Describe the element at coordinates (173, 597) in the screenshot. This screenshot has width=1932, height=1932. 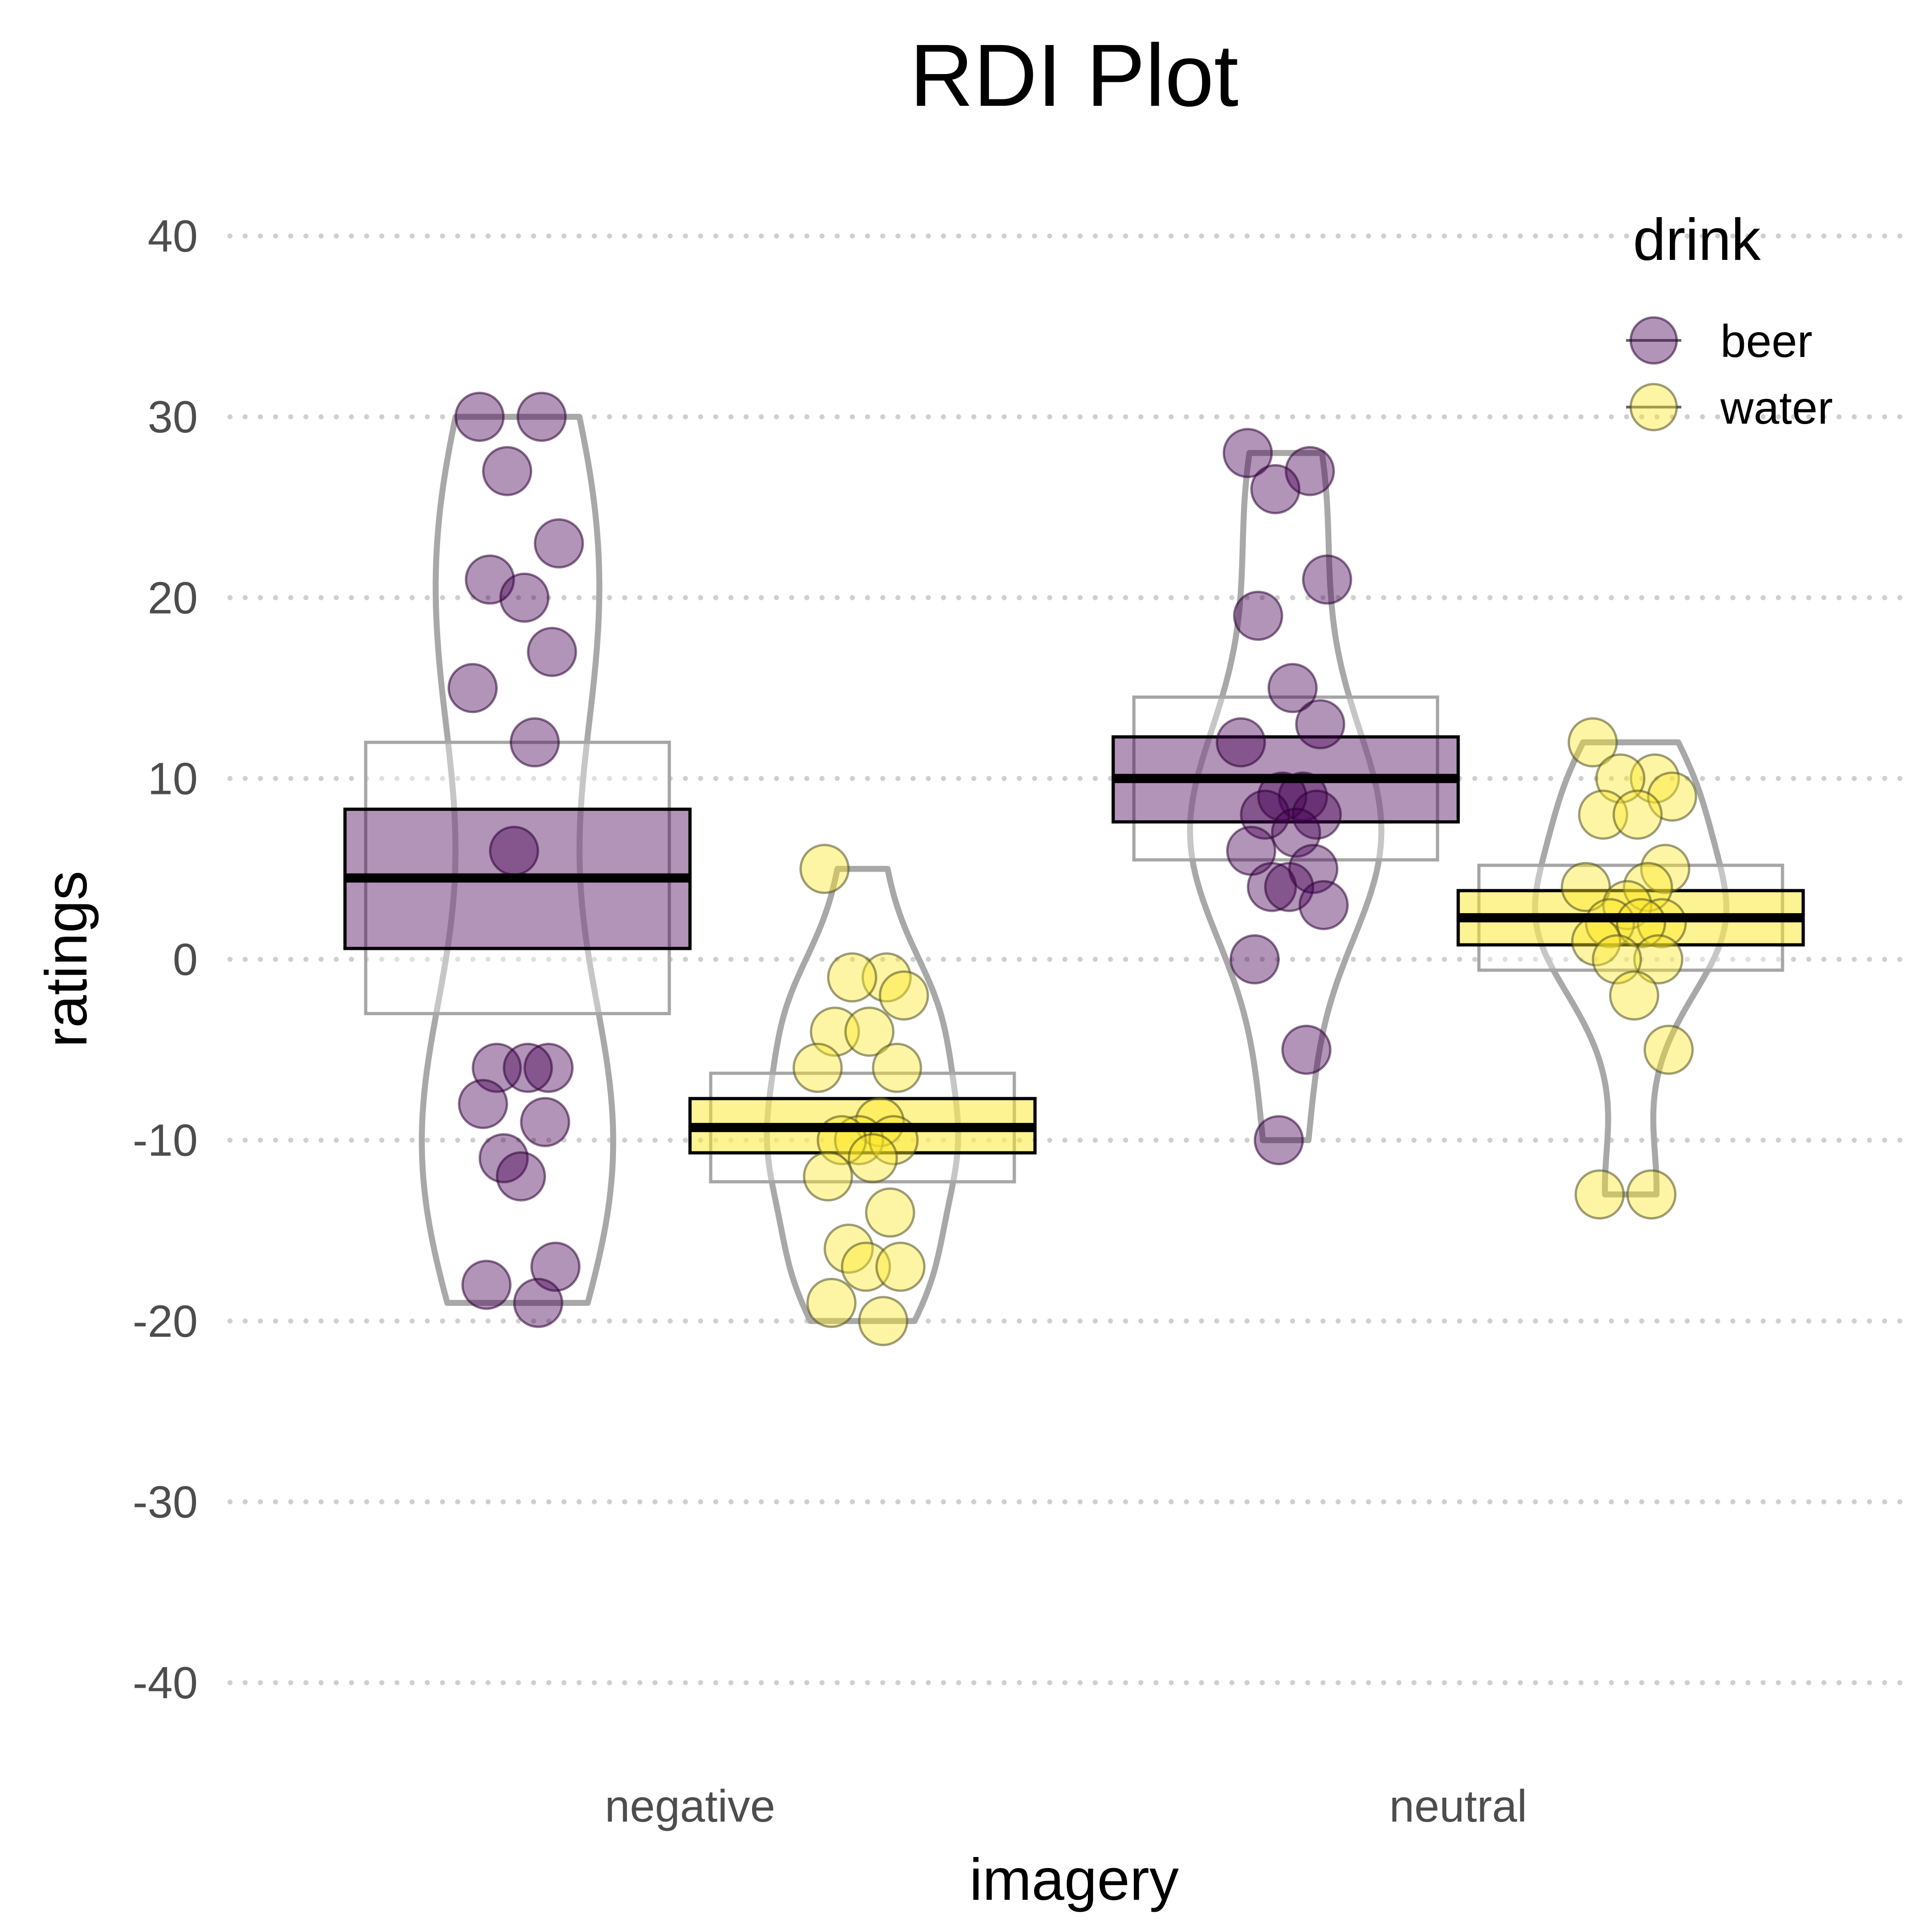
I see `y-tick-label: 20` at that location.